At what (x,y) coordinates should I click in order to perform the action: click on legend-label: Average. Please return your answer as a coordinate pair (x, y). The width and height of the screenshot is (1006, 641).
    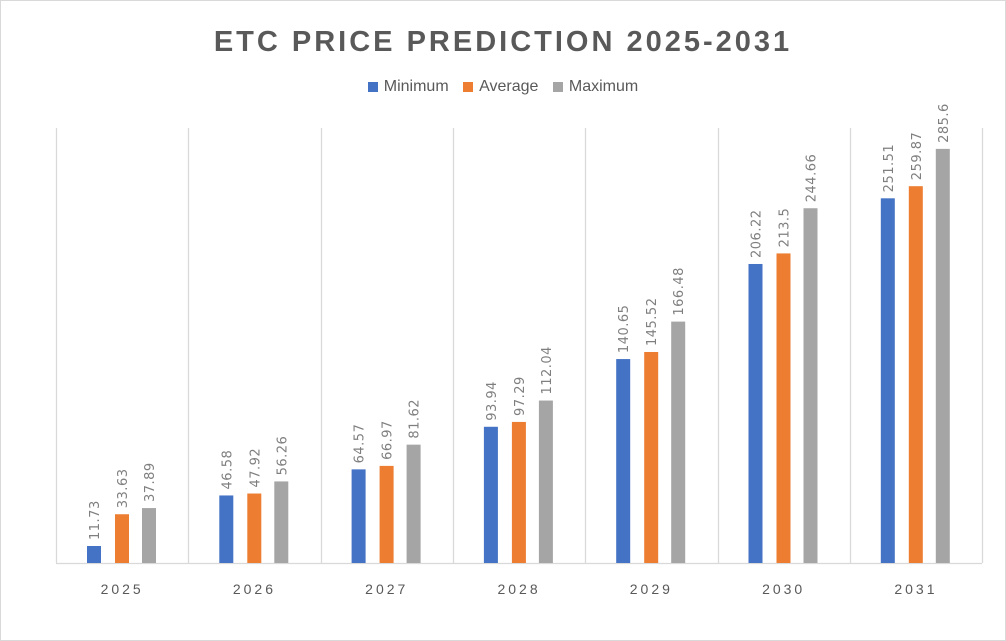
    Looking at the image, I should click on (509, 86).